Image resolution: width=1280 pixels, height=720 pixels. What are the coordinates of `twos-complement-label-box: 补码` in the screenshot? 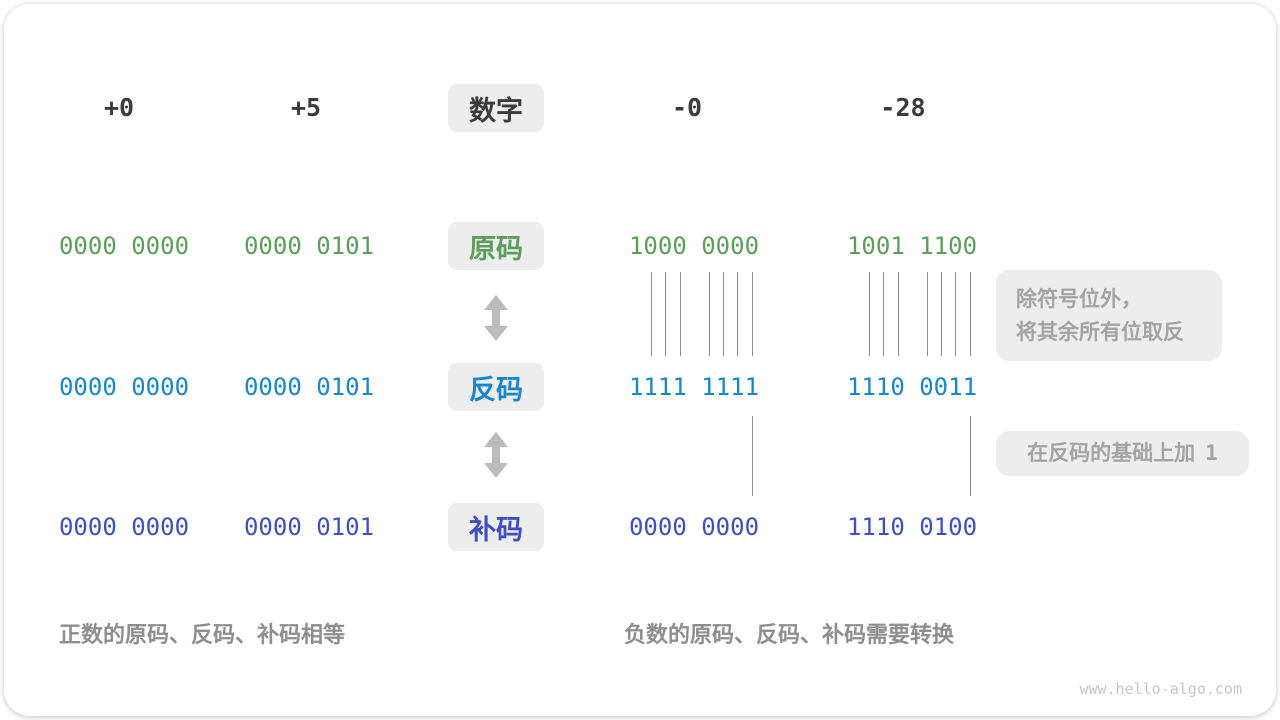 It's located at (496, 527).